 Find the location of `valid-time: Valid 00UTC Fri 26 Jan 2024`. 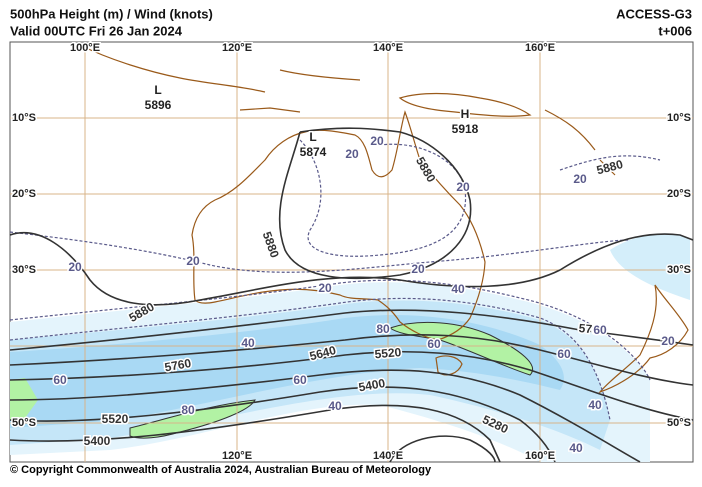

valid-time: Valid 00UTC Fri 26 Jan 2024 is located at coordinates (96, 30).